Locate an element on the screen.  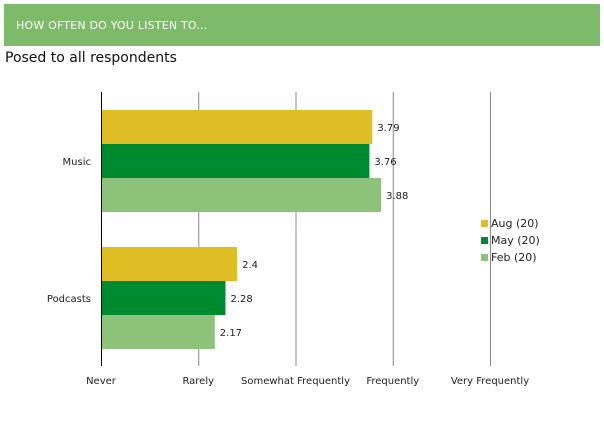
data-label: 3.88 is located at coordinates (397, 196).